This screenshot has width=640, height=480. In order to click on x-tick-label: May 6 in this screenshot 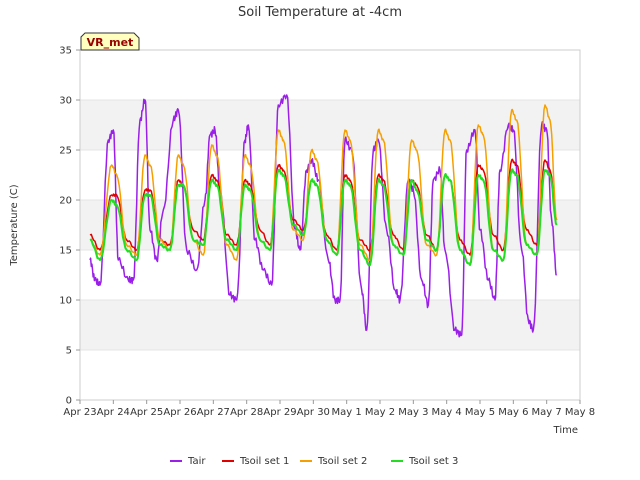, I will do `click(513, 412)`.